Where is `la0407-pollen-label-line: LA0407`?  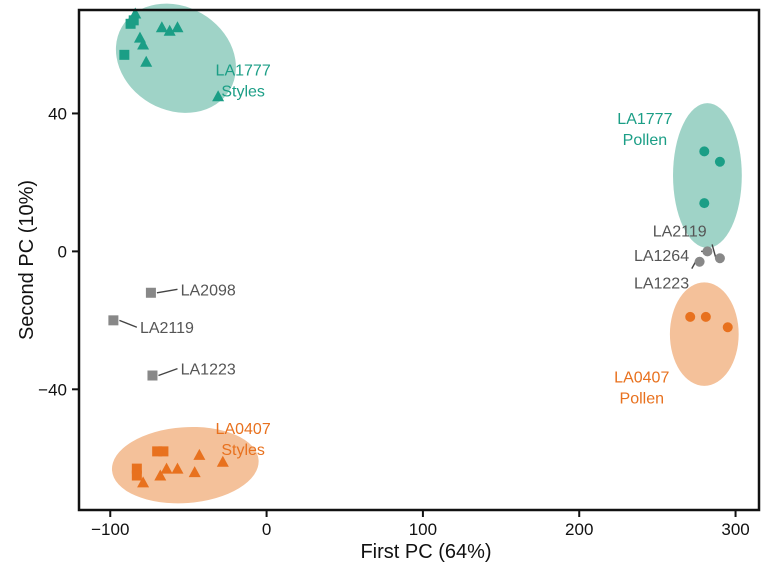
la0407-pollen-label-line: LA0407 is located at coordinates (641, 377).